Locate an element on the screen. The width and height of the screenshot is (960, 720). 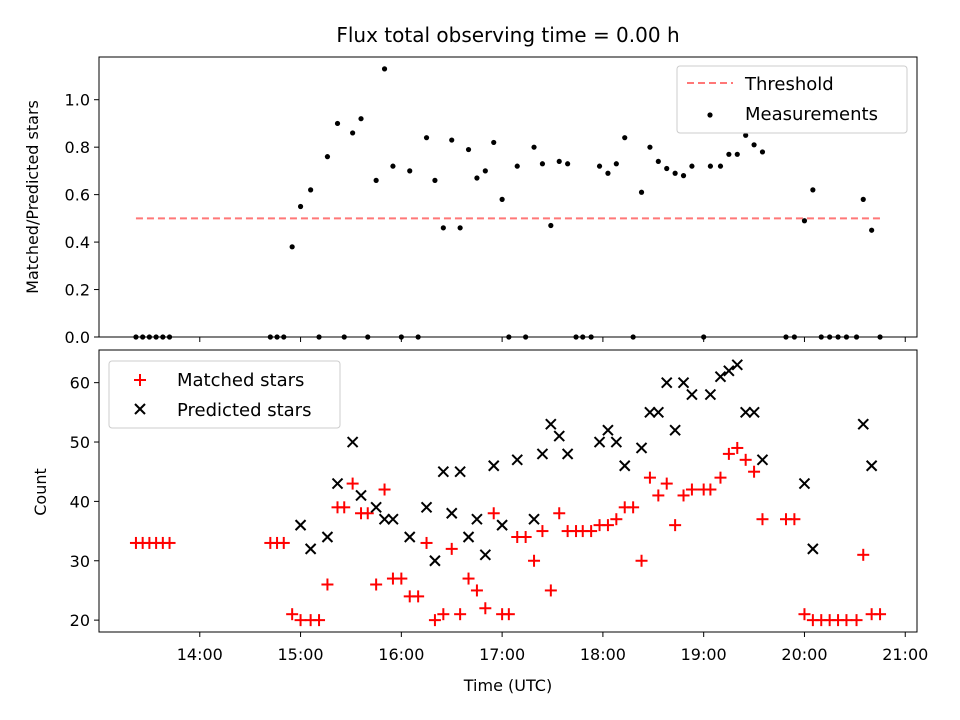
x-tick-label: 18:00 is located at coordinates (603, 654).